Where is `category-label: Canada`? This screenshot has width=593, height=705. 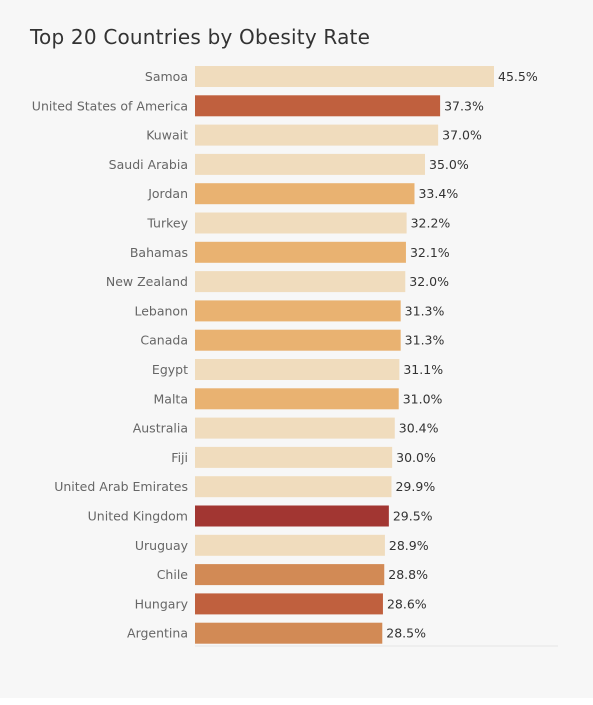 category-label: Canada is located at coordinates (164, 340).